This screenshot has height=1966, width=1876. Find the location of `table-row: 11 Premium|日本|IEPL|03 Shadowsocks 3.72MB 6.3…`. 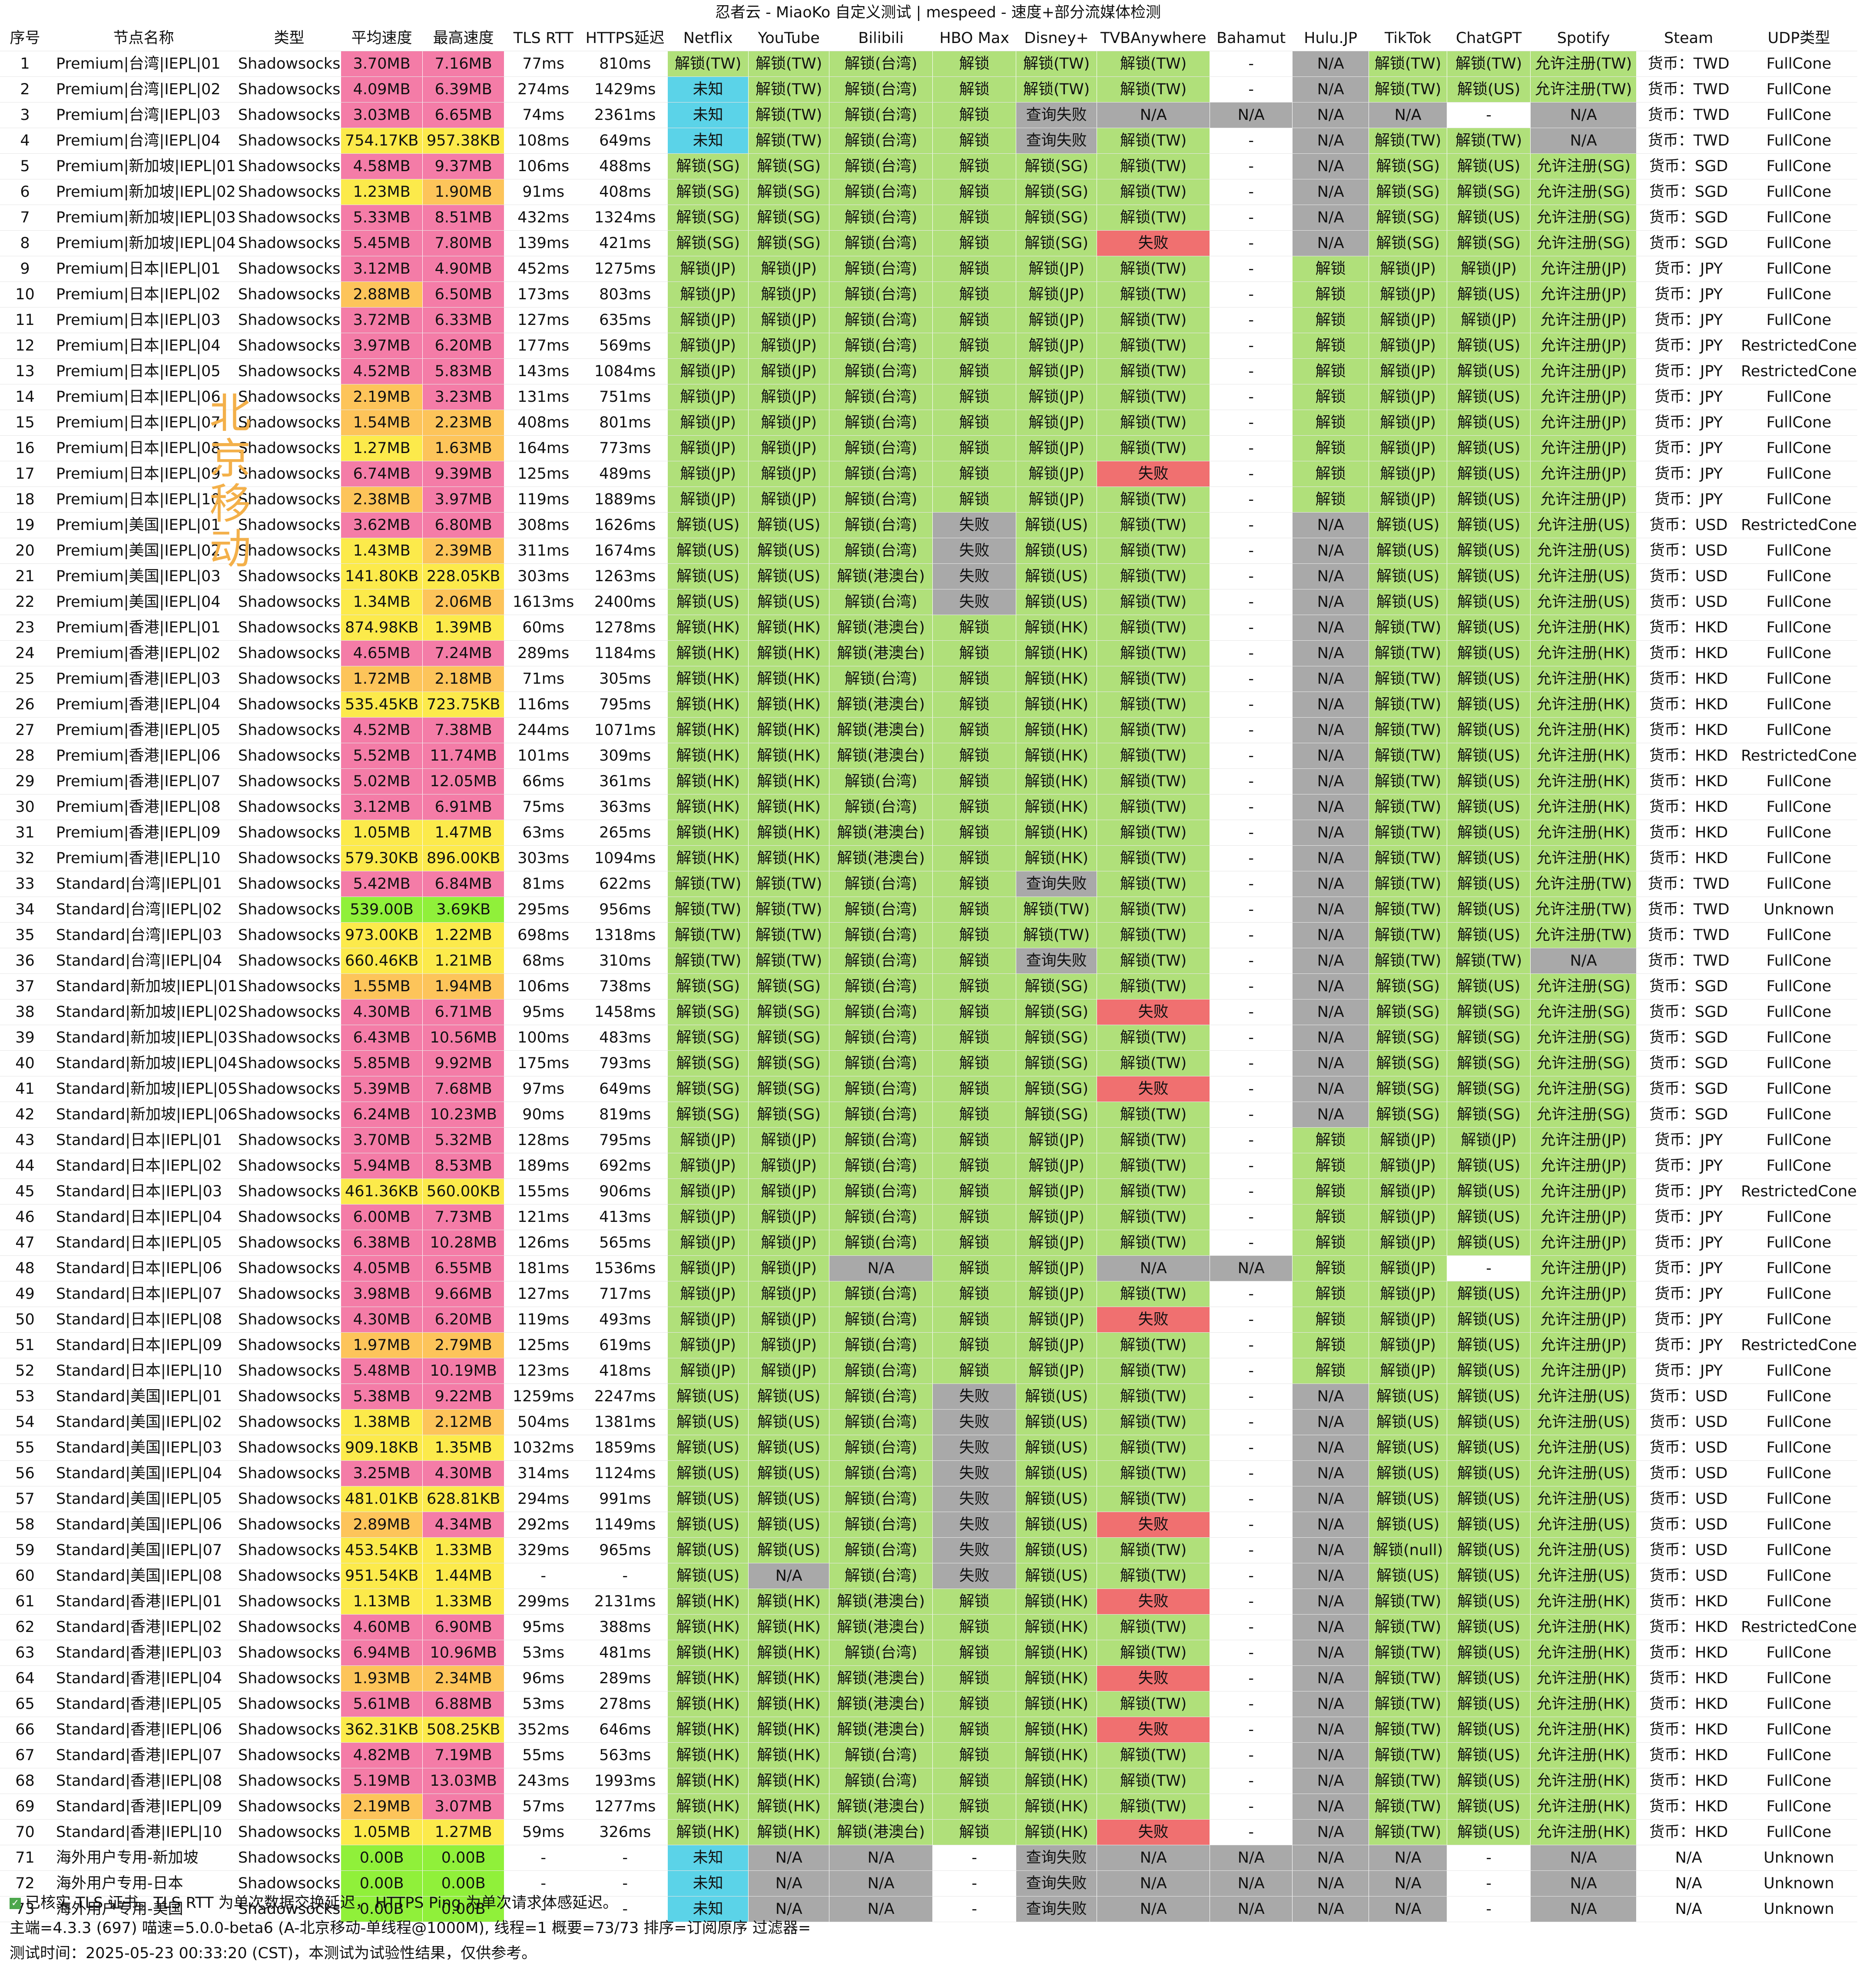

table-row: 11 Premium|日本|IEPL|03 Shadowsocks 3.72MB 6.3… is located at coordinates (929, 320).